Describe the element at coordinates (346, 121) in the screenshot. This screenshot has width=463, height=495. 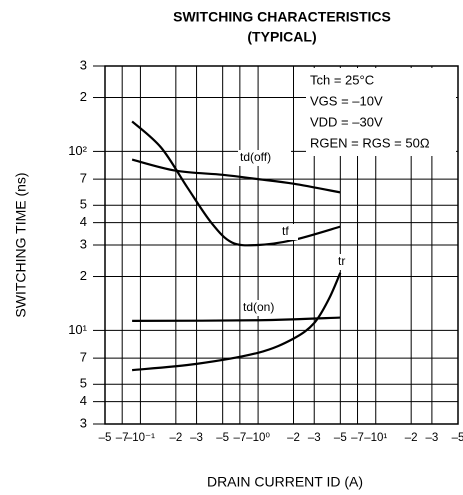
I see `condition-text: VDD = –30V` at that location.